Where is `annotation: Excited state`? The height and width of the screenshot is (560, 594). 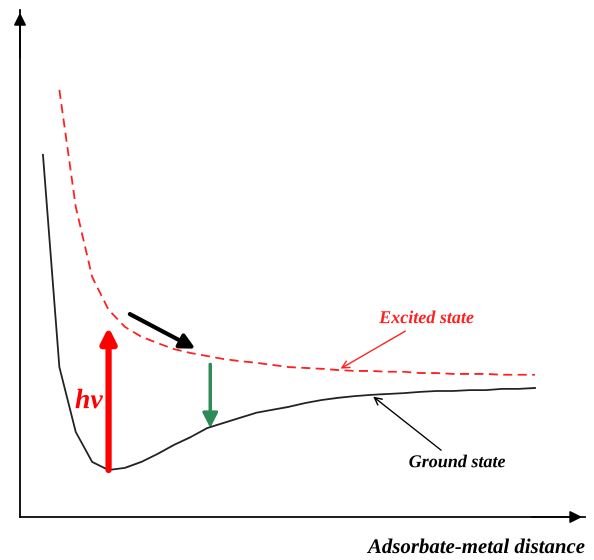 annotation: Excited state is located at coordinates (426, 317).